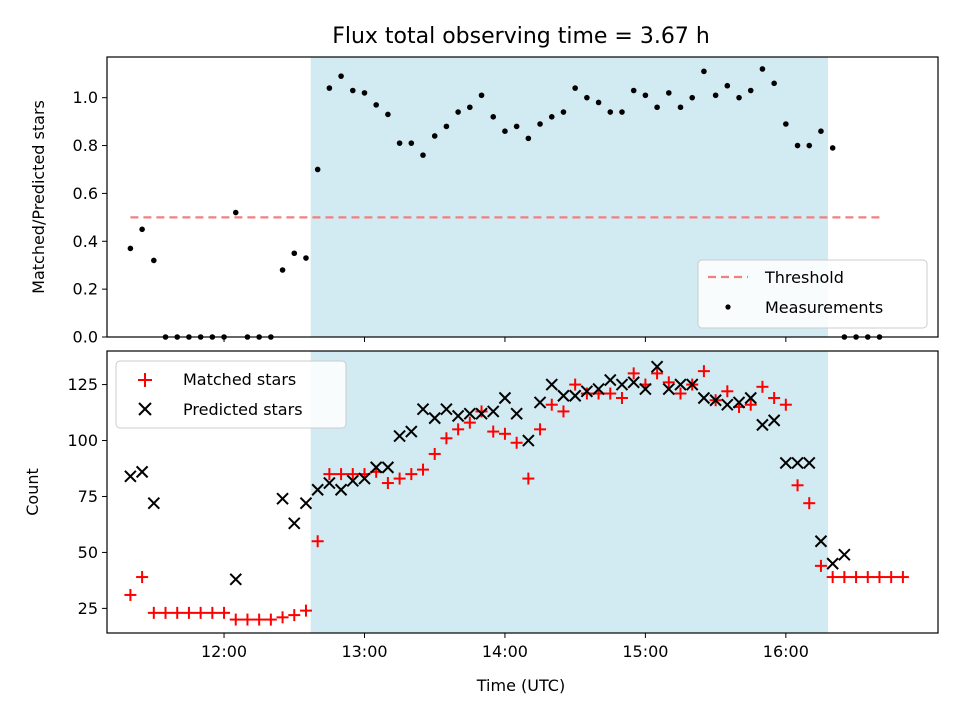 The width and height of the screenshot is (960, 720). Describe the element at coordinates (521, 36) in the screenshot. I see `chart-title: Flux total observing time = 3.67 h` at that location.